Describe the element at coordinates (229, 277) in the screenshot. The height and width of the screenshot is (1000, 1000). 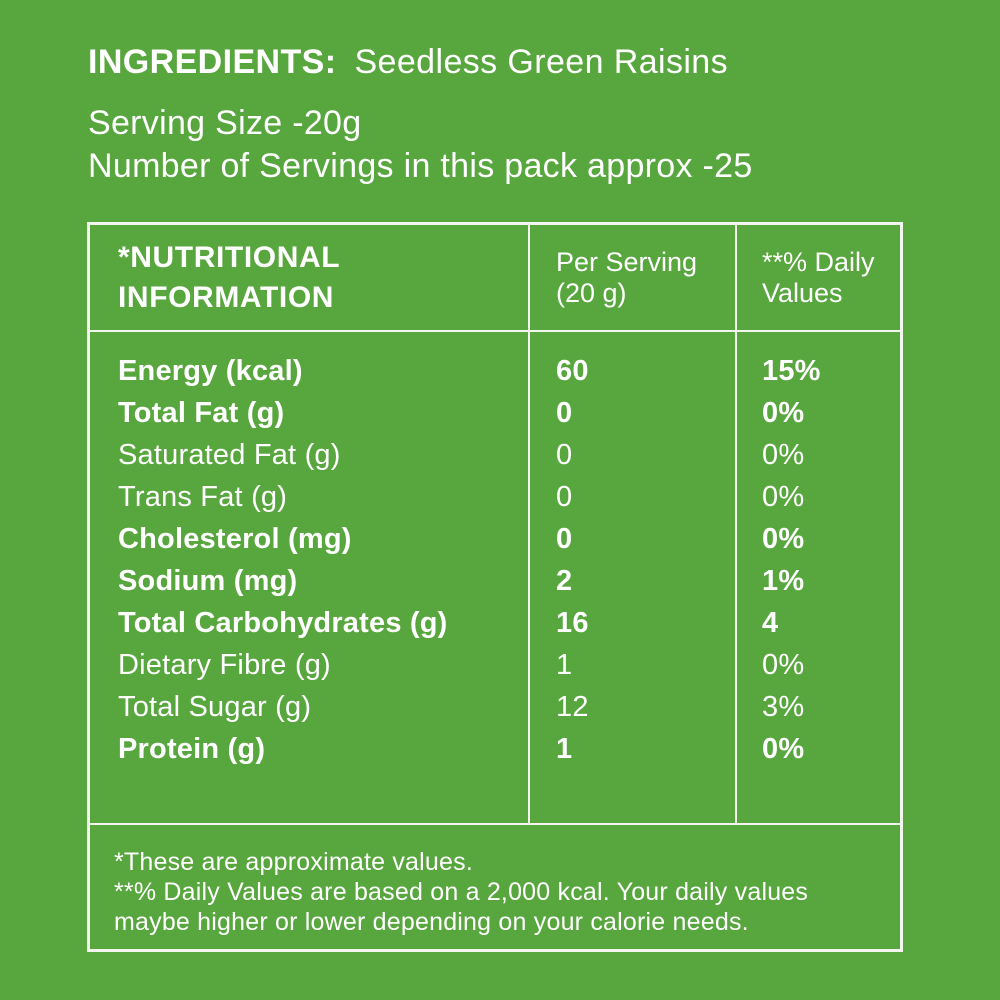
I see `header-nutritional-information: *NUTRITIONAL INFORMATION` at that location.